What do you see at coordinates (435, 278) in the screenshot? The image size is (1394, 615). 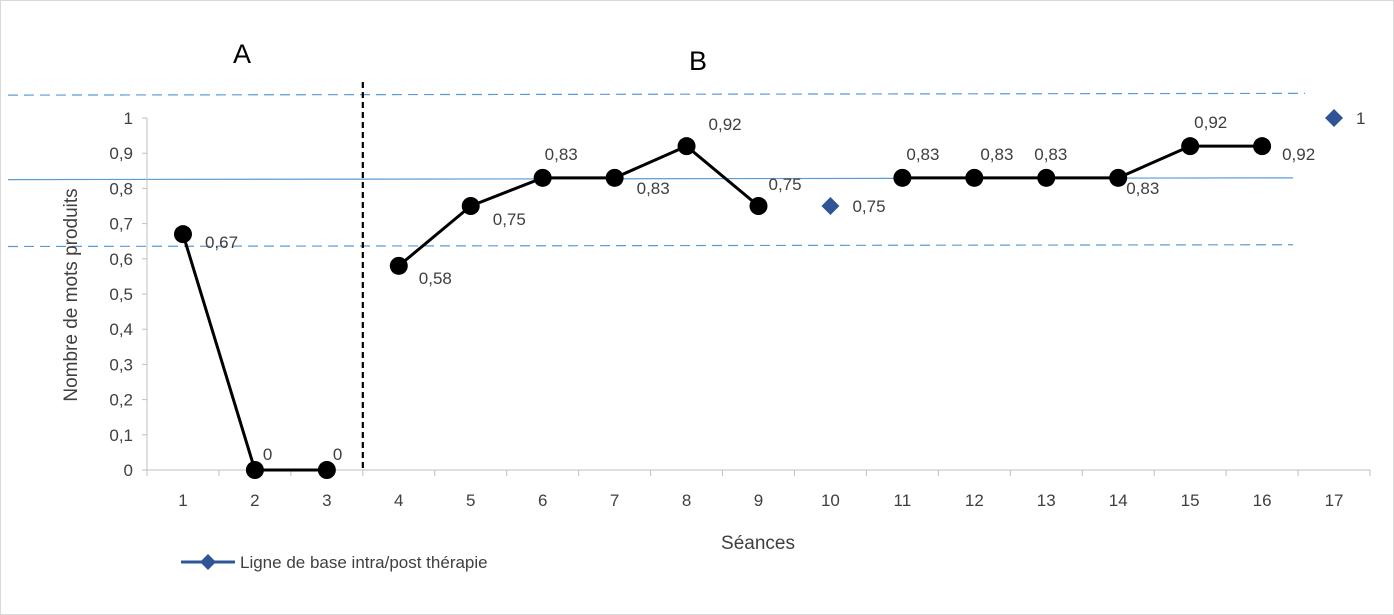 I see `data-label-4: 0,58` at bounding box center [435, 278].